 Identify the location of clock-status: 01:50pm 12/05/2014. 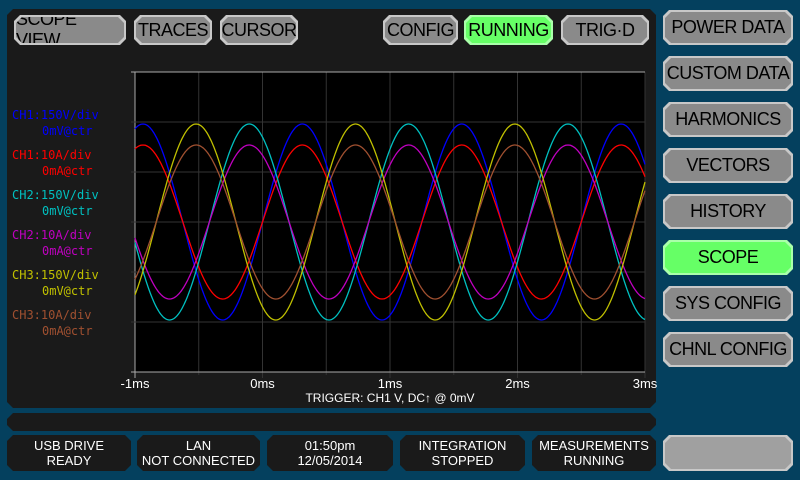
(330, 453).